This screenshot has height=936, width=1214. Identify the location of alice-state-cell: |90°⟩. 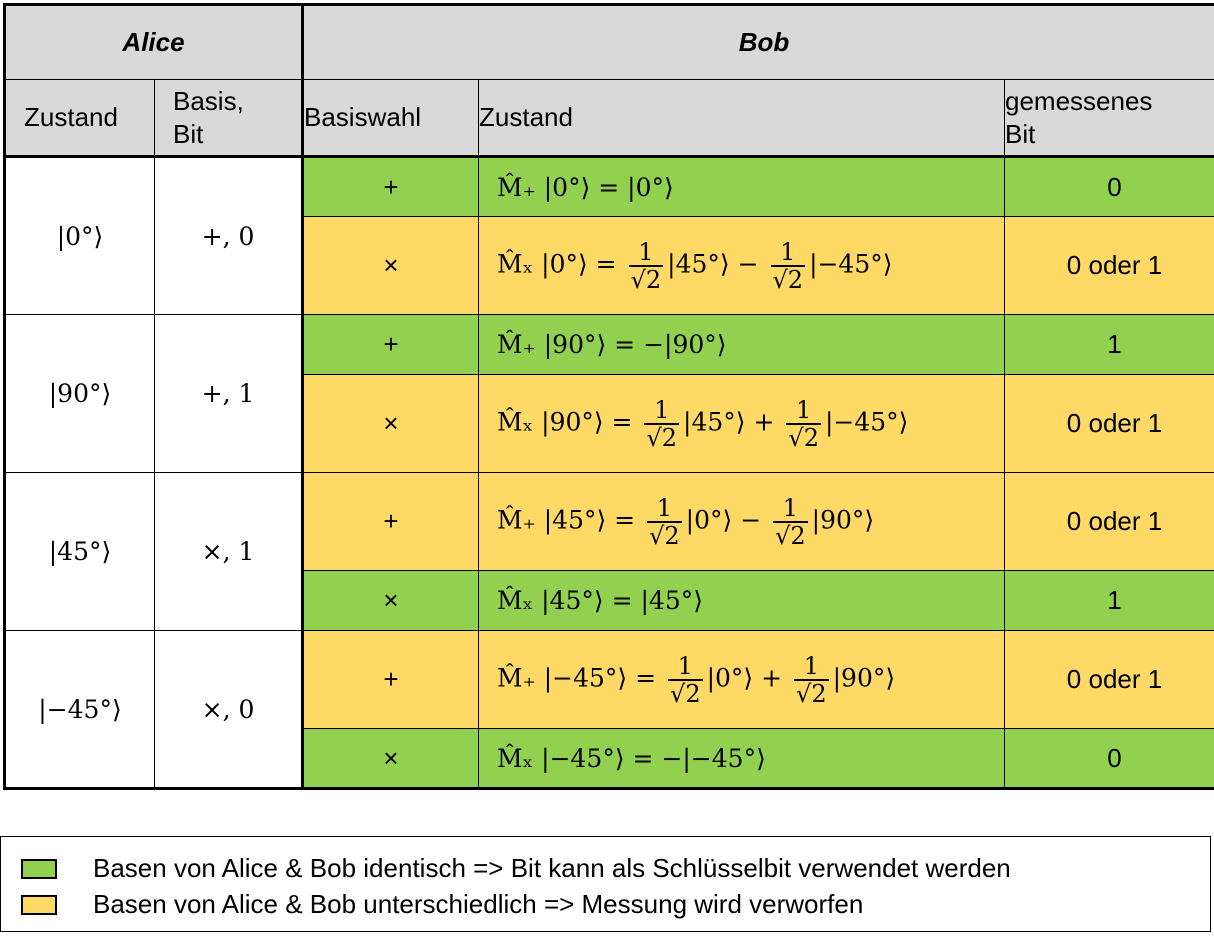
(79, 393).